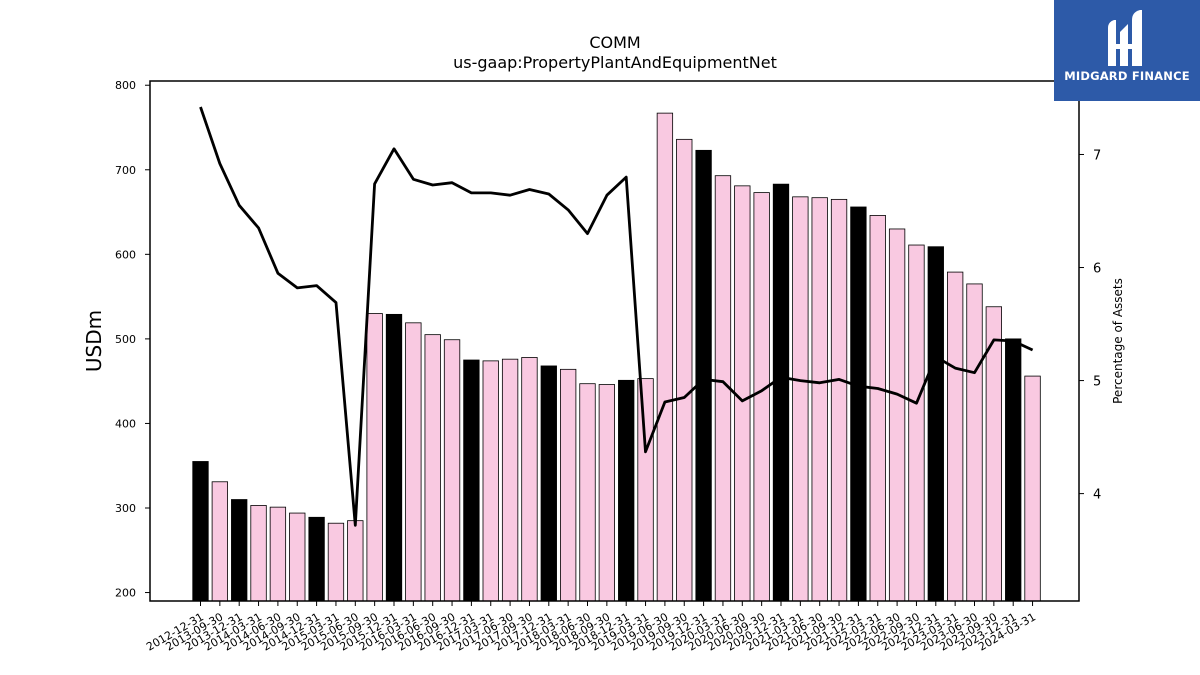 The height and width of the screenshot is (675, 1200). Describe the element at coordinates (1118, 341) in the screenshot. I see `y2-axis-label: Percentage of Assets` at that location.